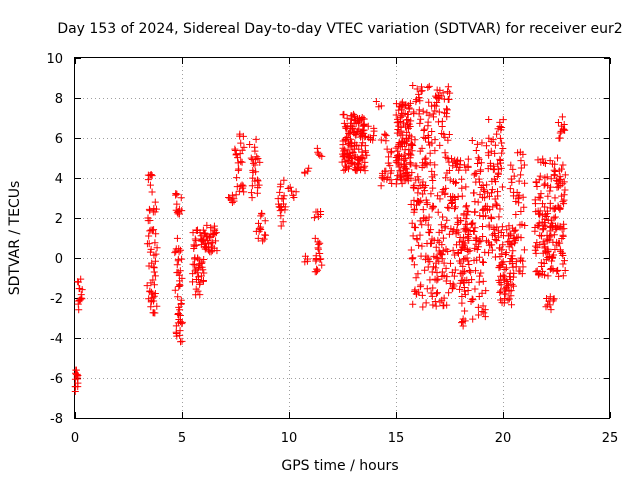  Describe the element at coordinates (59, 179) in the screenshot. I see `y-tick-label: 4` at that location.